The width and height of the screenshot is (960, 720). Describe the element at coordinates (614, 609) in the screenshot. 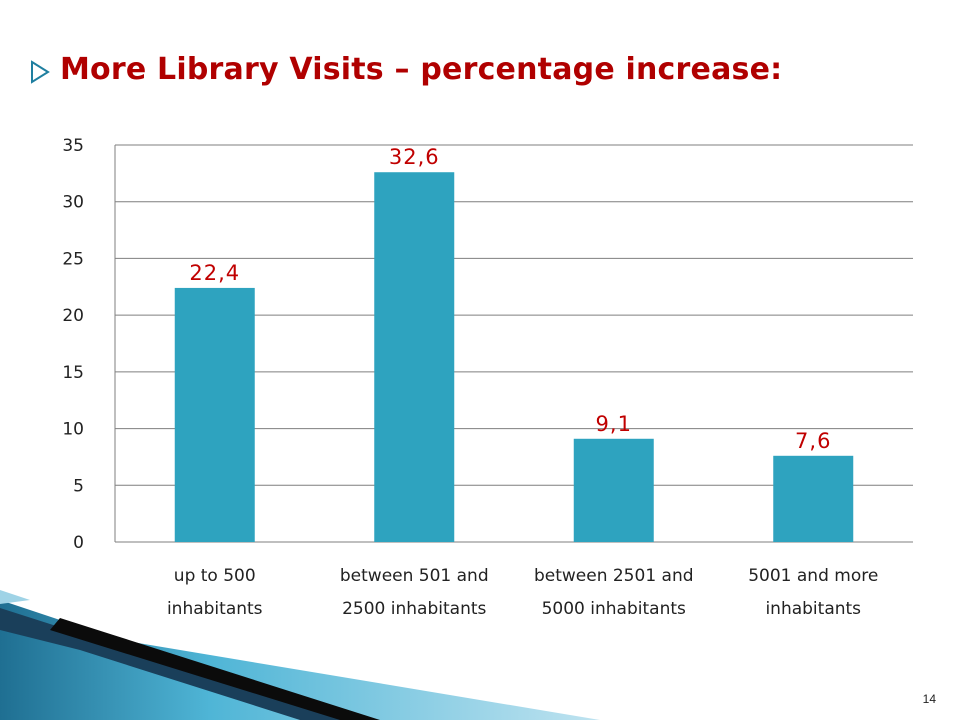

I see `x-tick-label: 5000 inhabitants` at that location.